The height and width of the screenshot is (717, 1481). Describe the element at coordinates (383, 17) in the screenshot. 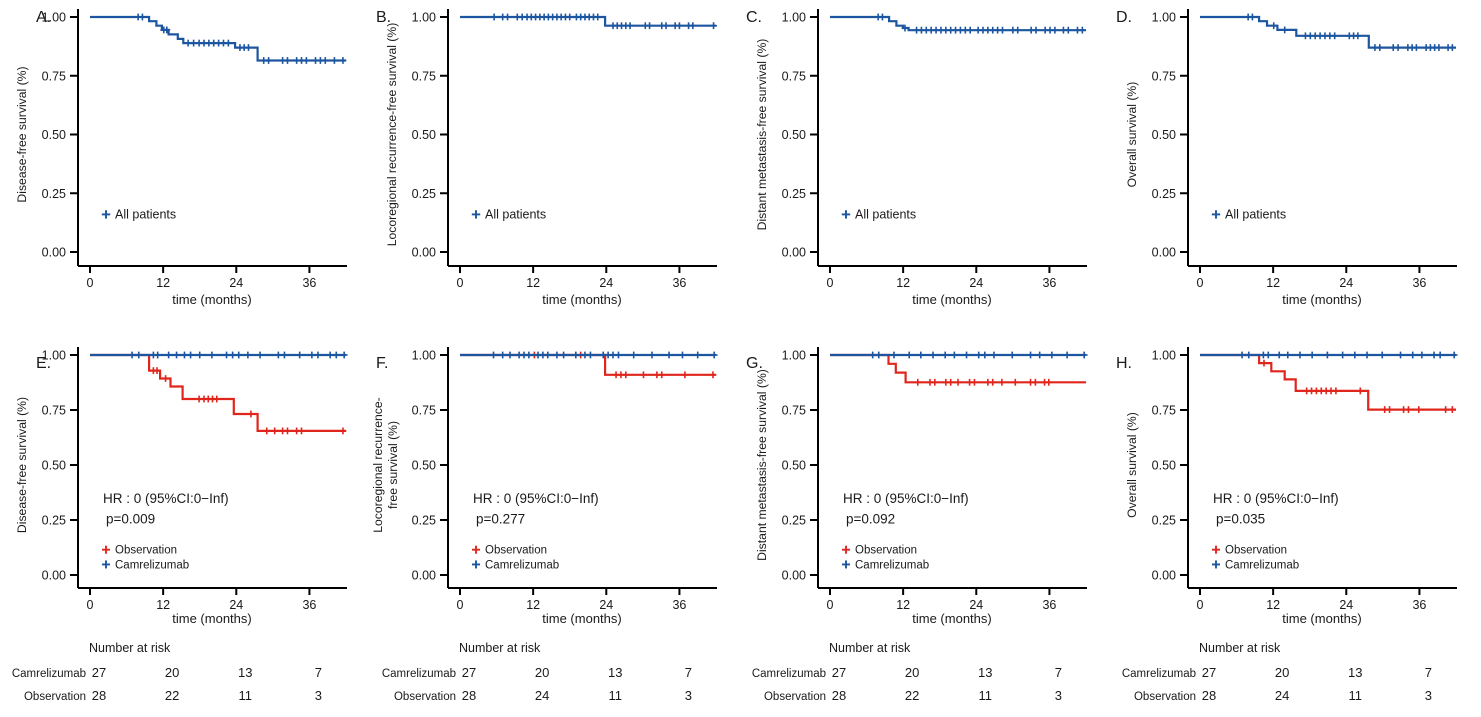

I see `panel-label: B.` at that location.